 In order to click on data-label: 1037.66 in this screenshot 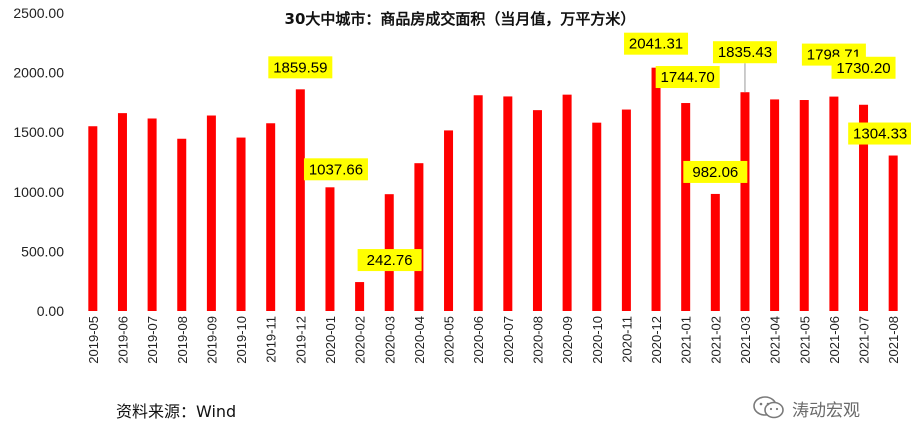, I will do `click(335, 169)`.